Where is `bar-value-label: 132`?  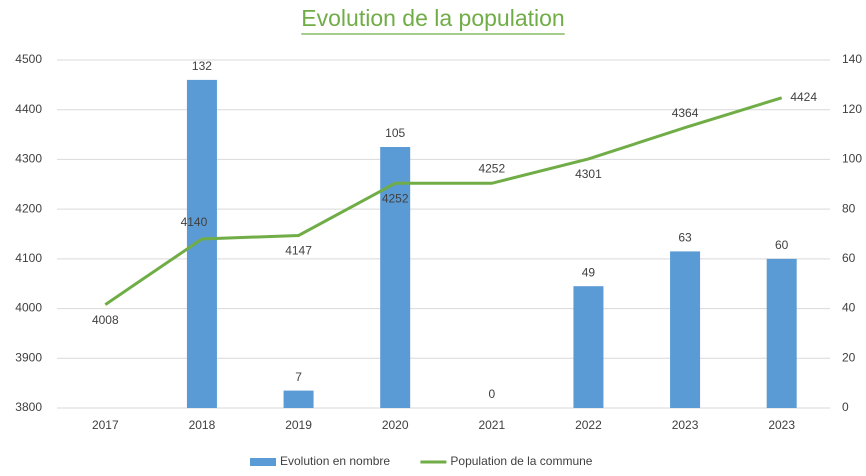
bar-value-label: 132 is located at coordinates (202, 66).